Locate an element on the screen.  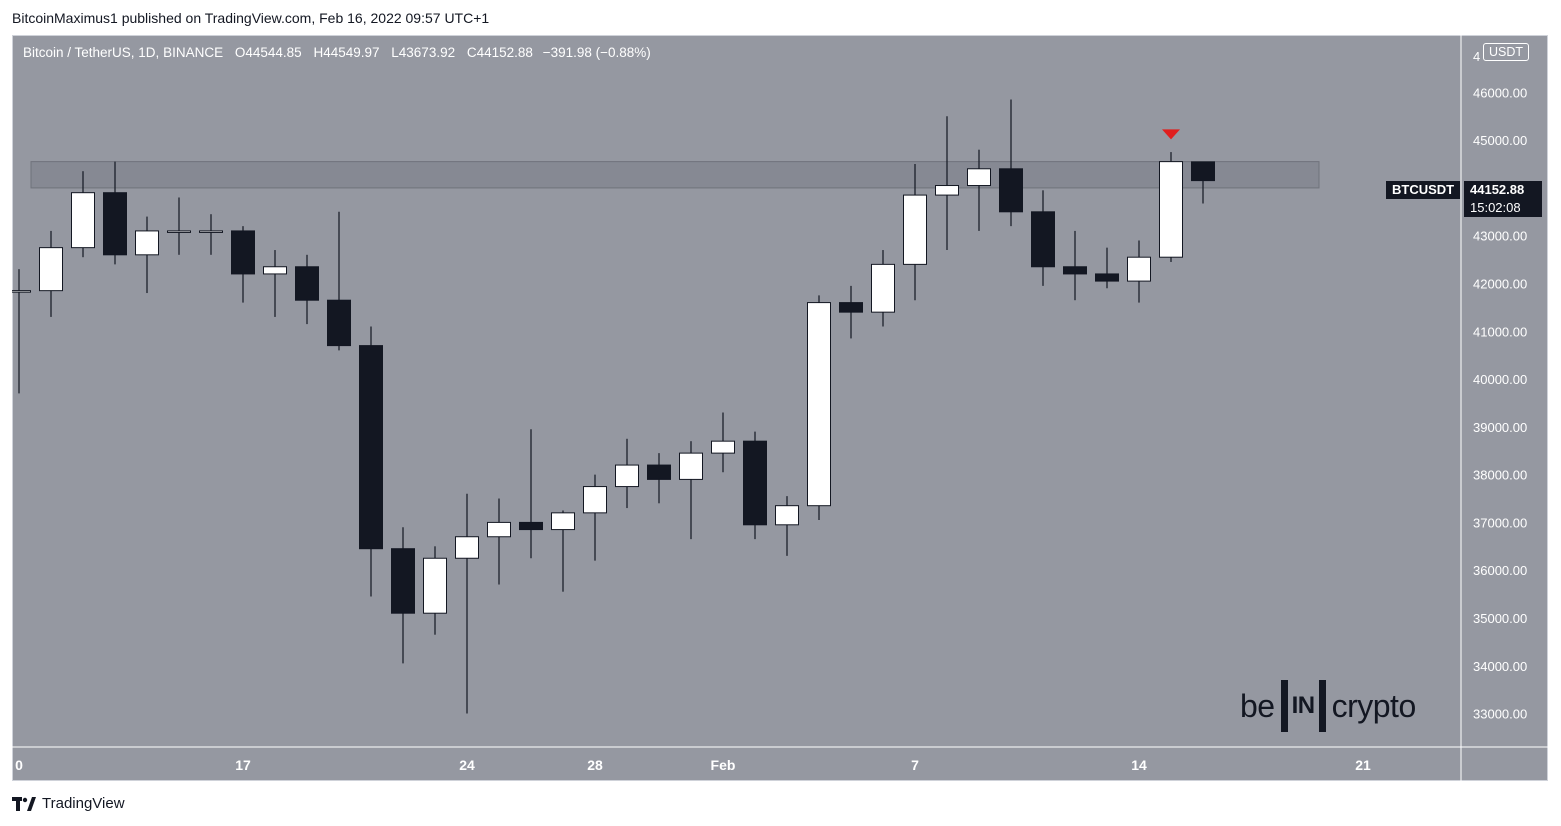
y-tick-label: 38000.00 is located at coordinates (1500, 475).